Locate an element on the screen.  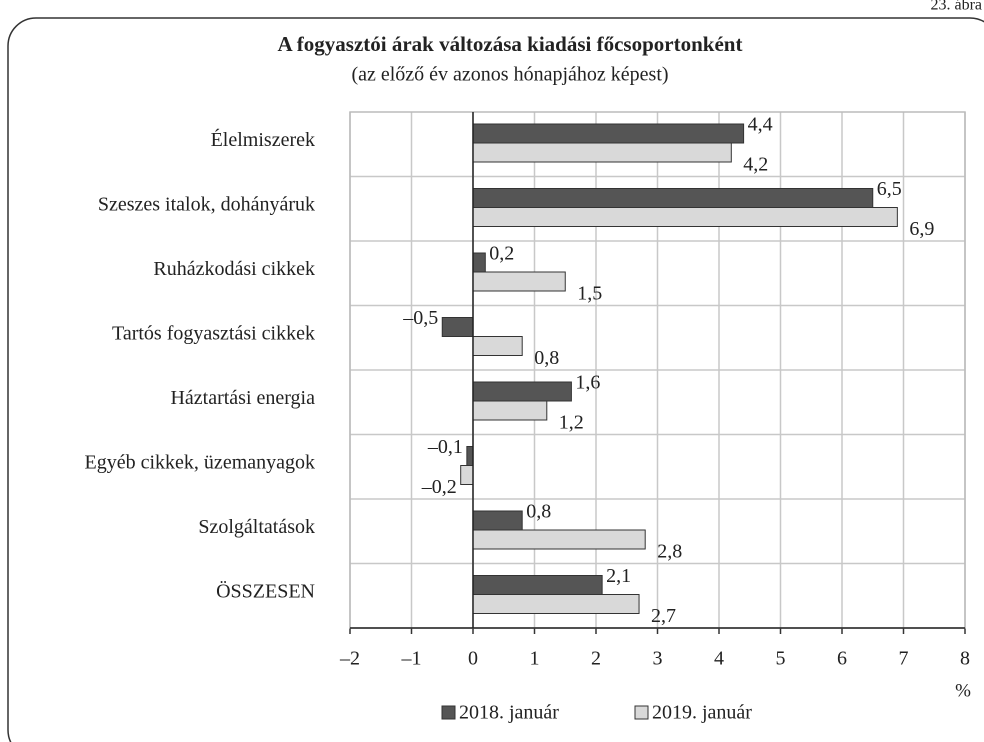
y-tick-label: Szolgáltatások is located at coordinates (256, 527).